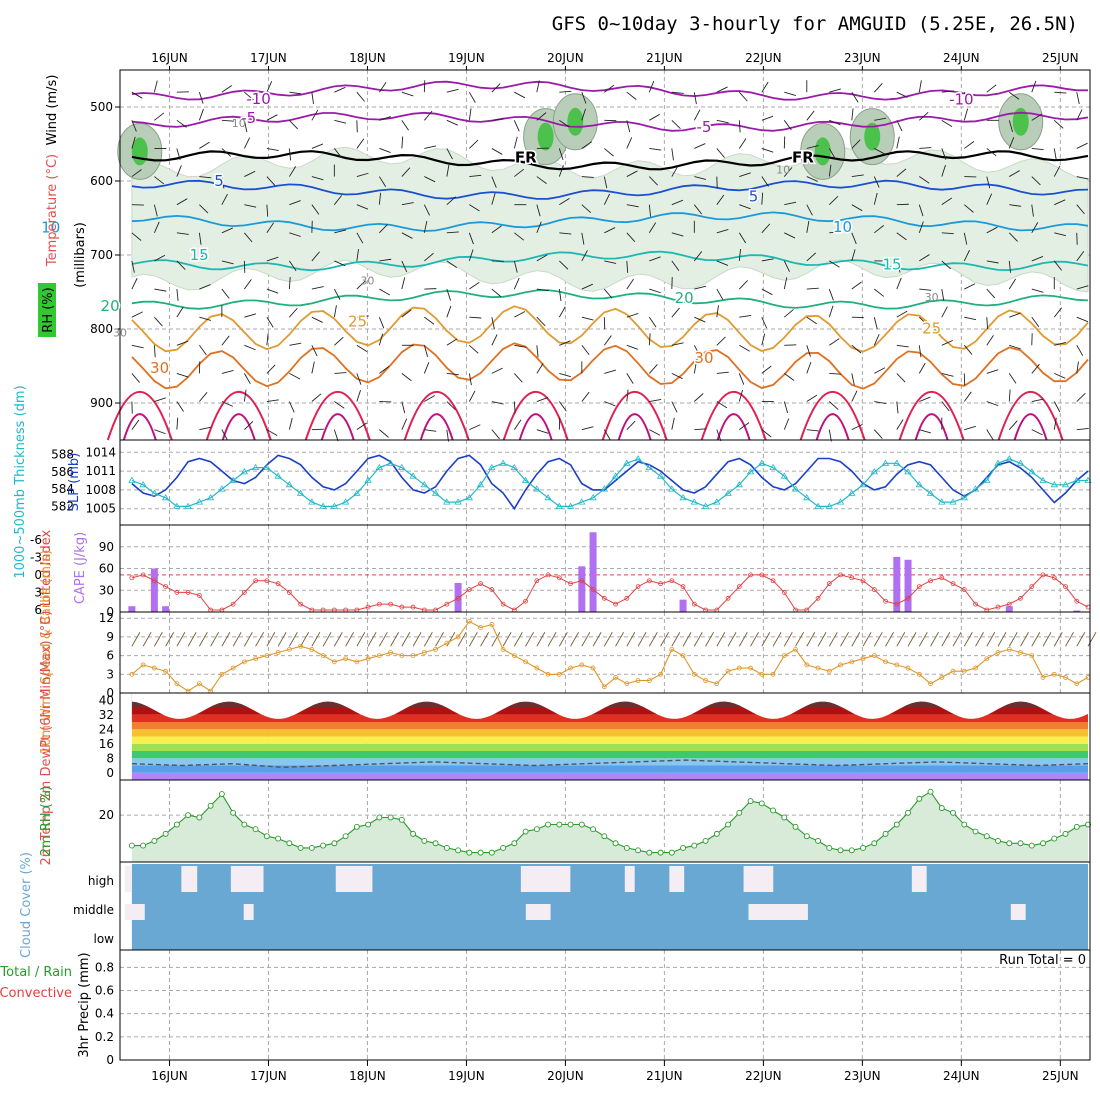  Describe the element at coordinates (139, 427) in the screenshot. I see `isotherm-40-arch` at that location.